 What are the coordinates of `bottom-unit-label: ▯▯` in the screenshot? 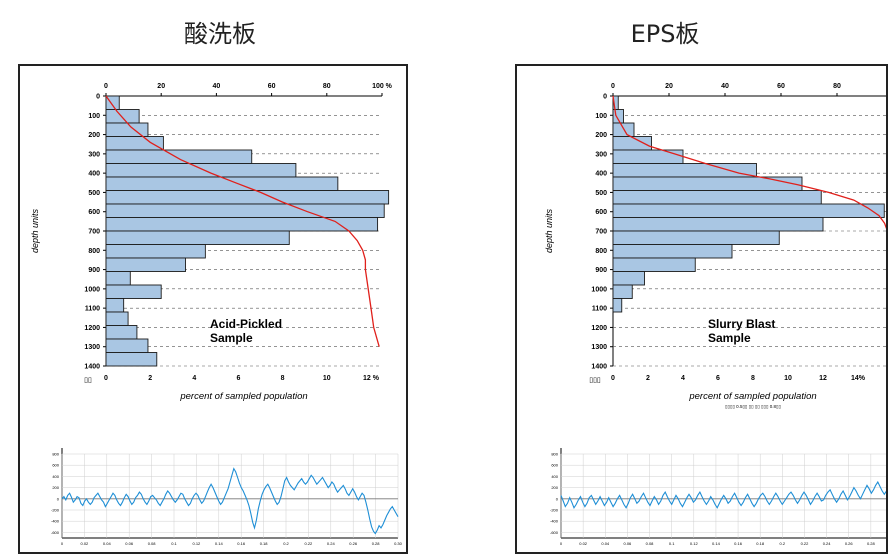 It's located at (88, 380).